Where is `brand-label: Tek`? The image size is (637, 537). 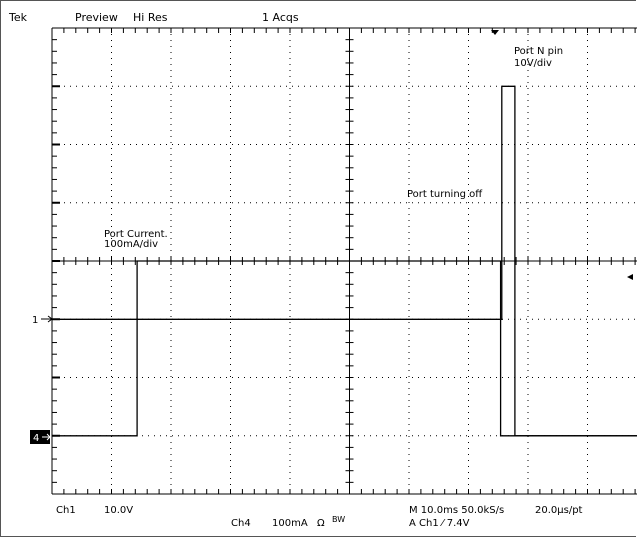
brand-label: Tek is located at coordinates (18, 17).